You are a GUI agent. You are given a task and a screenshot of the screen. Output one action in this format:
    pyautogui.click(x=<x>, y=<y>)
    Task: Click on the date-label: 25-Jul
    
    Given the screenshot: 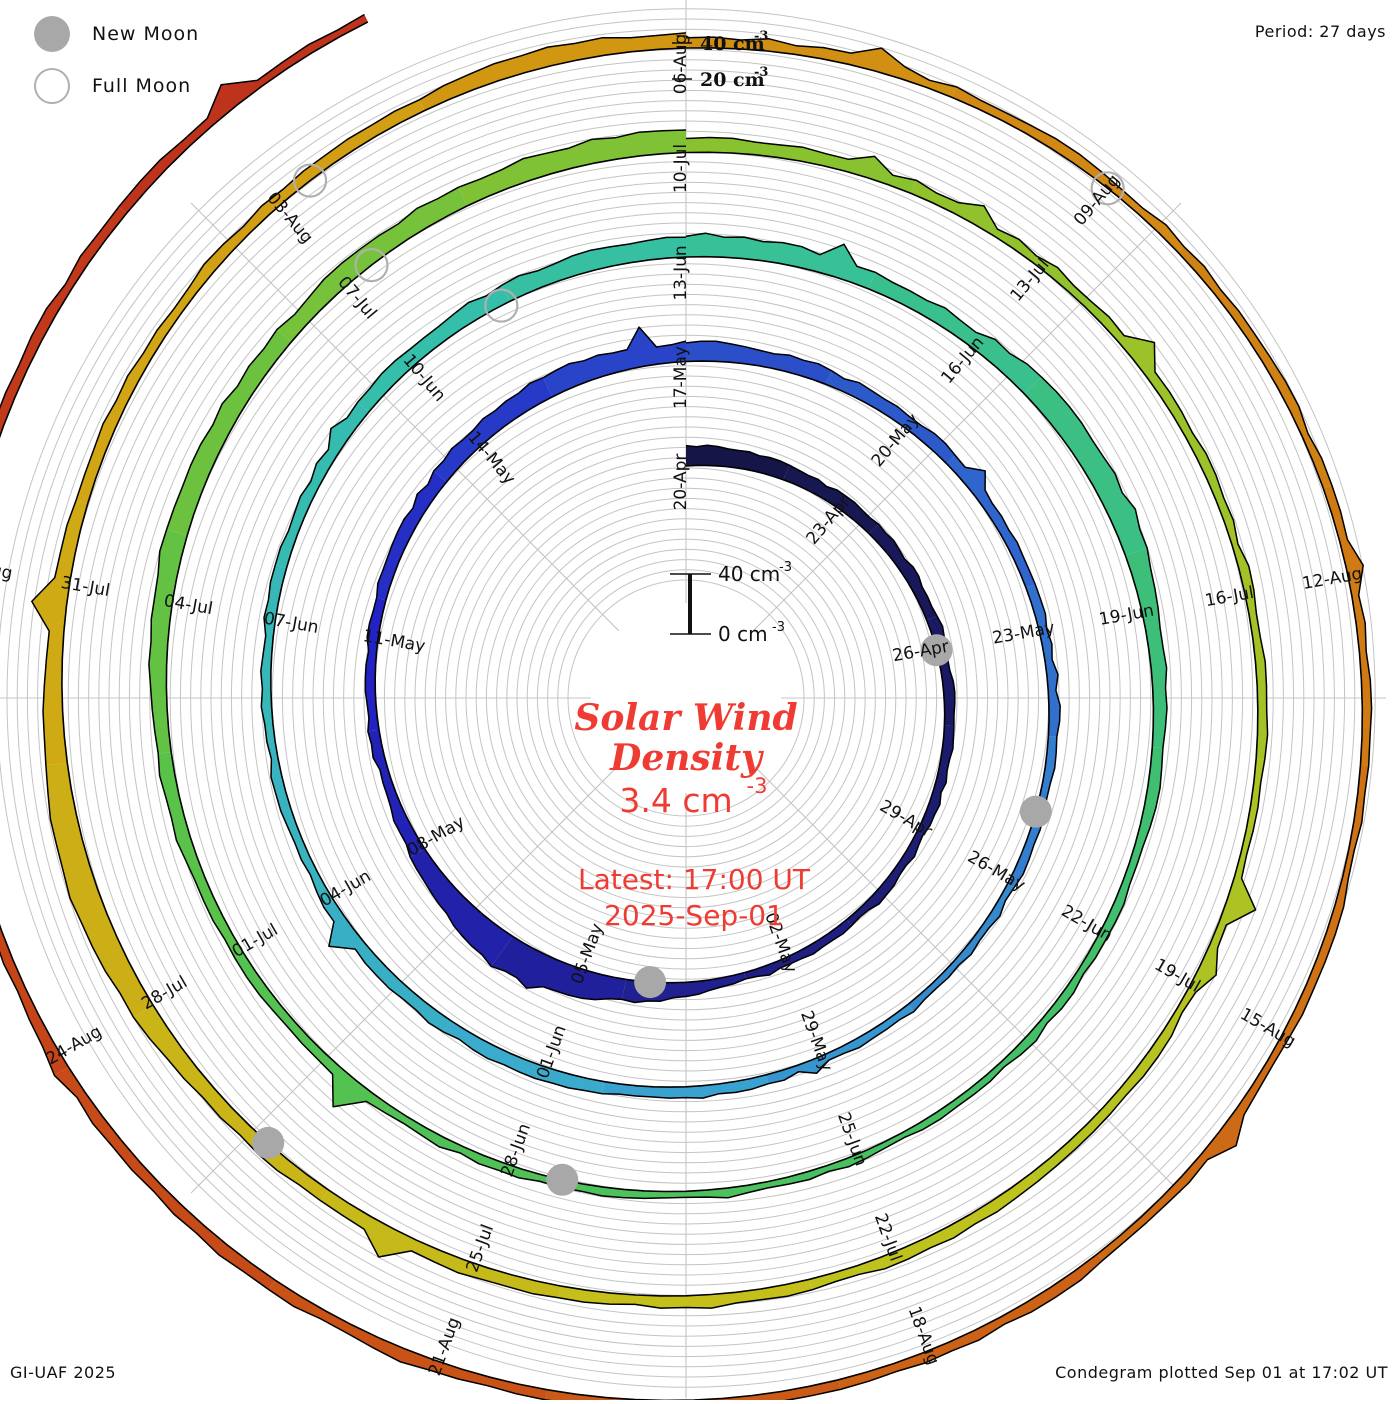 What is the action you would take?
    pyautogui.click(x=481, y=1248)
    